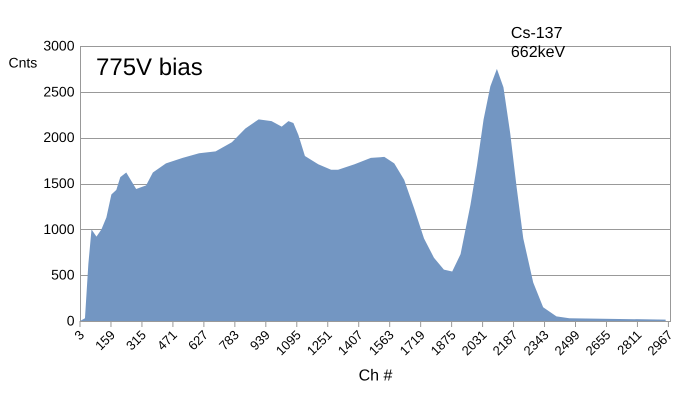 The image size is (699, 393). I want to click on x-tick-label: 627, so click(197, 340).